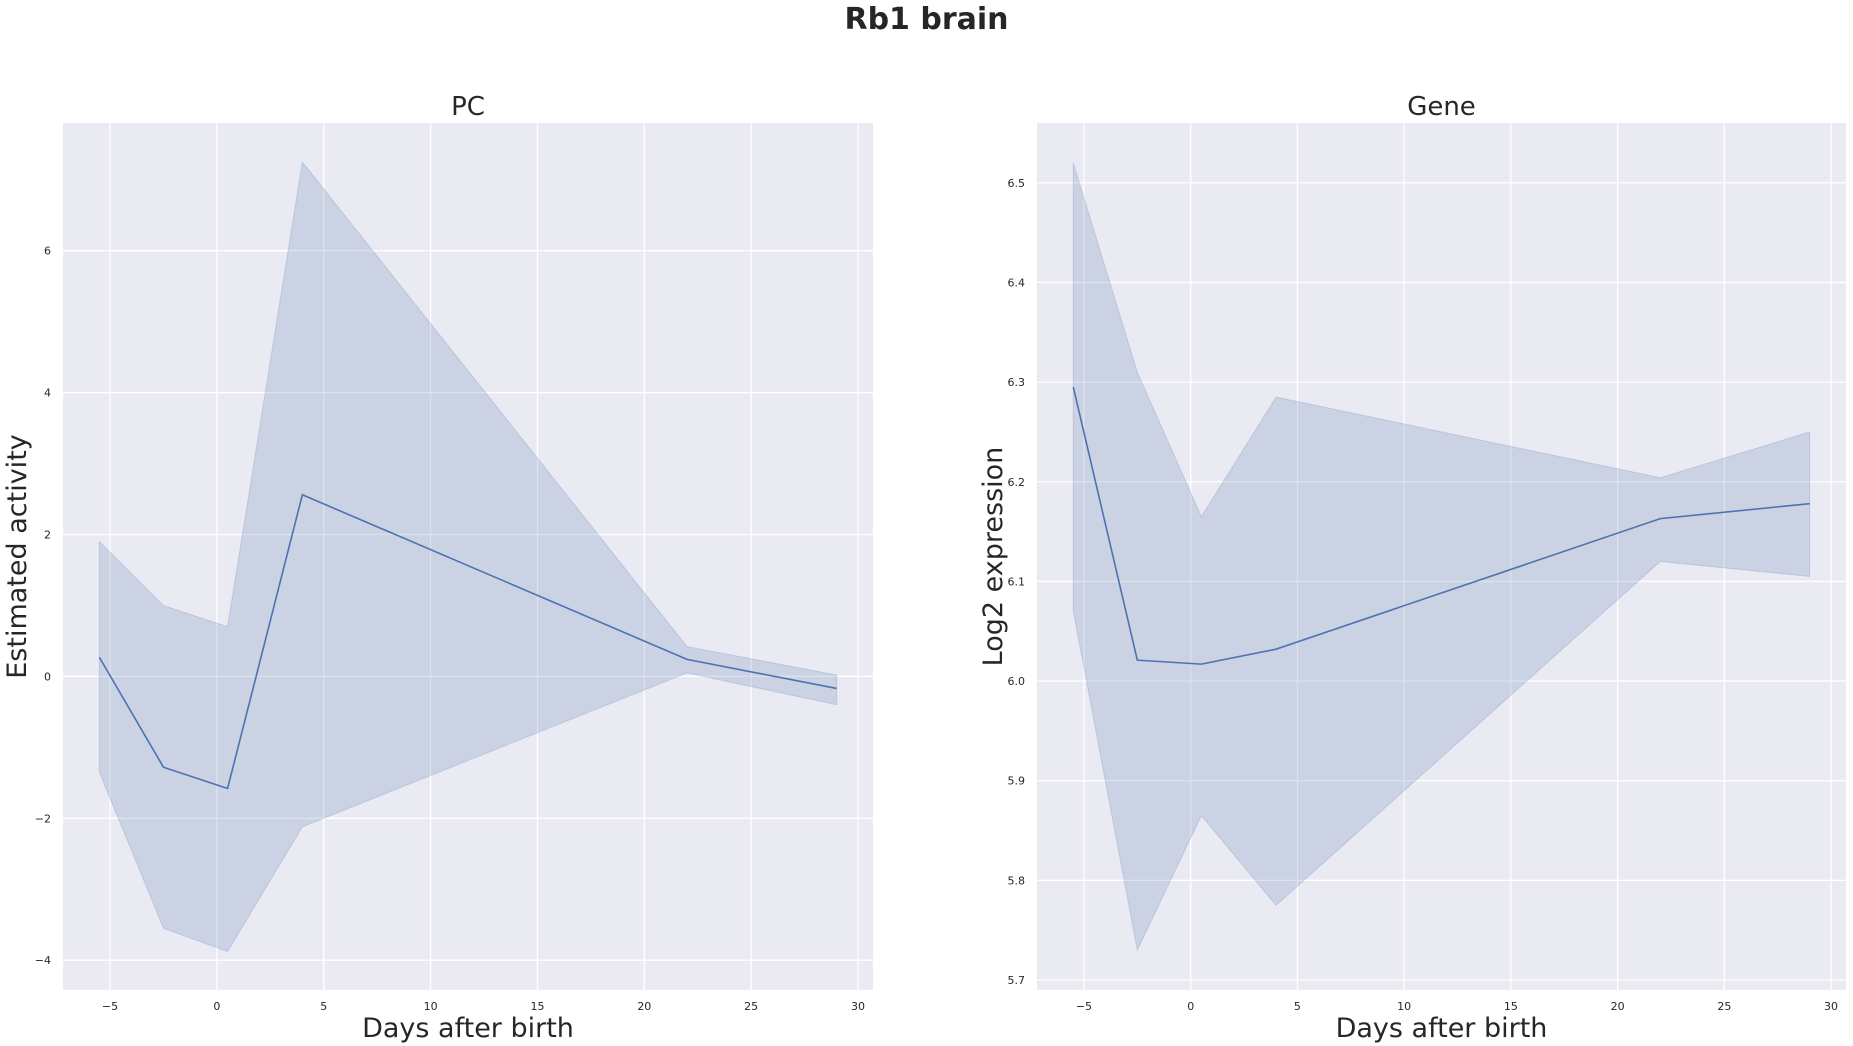  What do you see at coordinates (993, 557) in the screenshot?
I see `y-axis-label: Log2 expression` at bounding box center [993, 557].